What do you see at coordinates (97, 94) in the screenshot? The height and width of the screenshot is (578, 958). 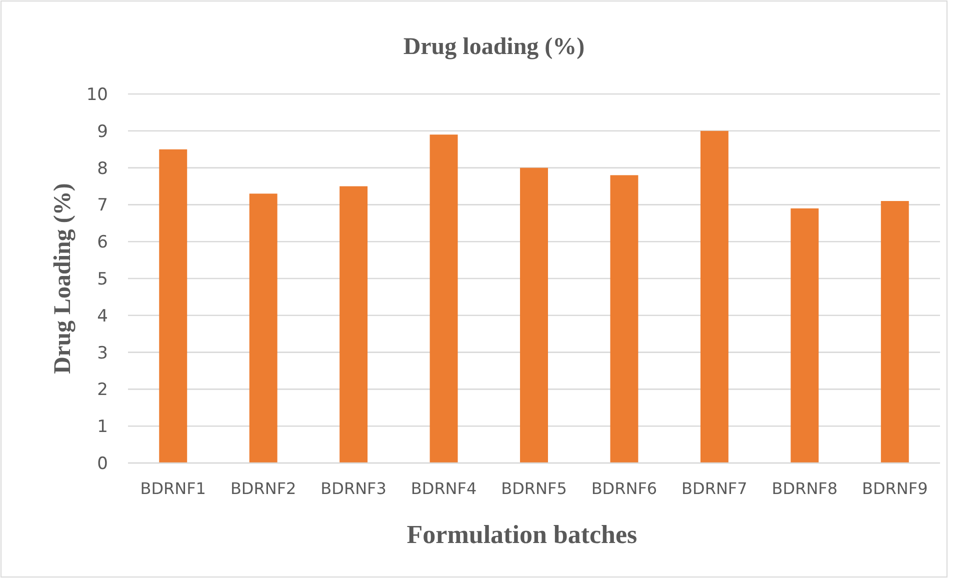 I see `y-tick-label: 10` at bounding box center [97, 94].